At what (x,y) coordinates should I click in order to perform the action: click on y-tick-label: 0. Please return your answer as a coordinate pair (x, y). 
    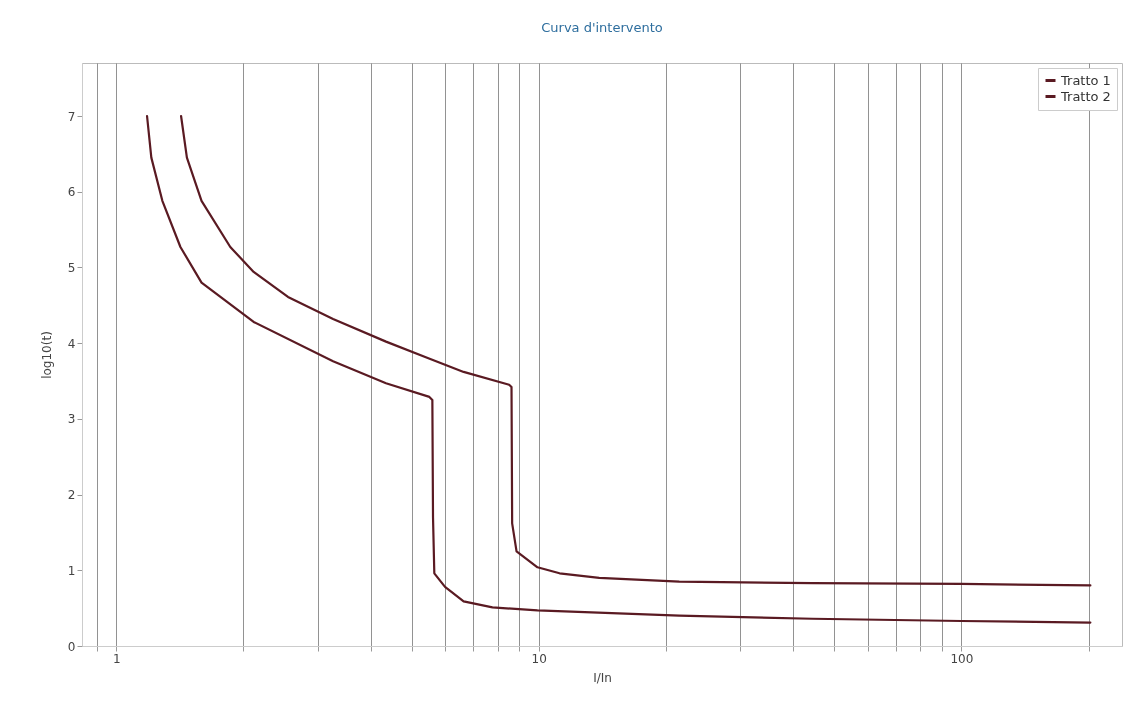
    Looking at the image, I should click on (71, 646).